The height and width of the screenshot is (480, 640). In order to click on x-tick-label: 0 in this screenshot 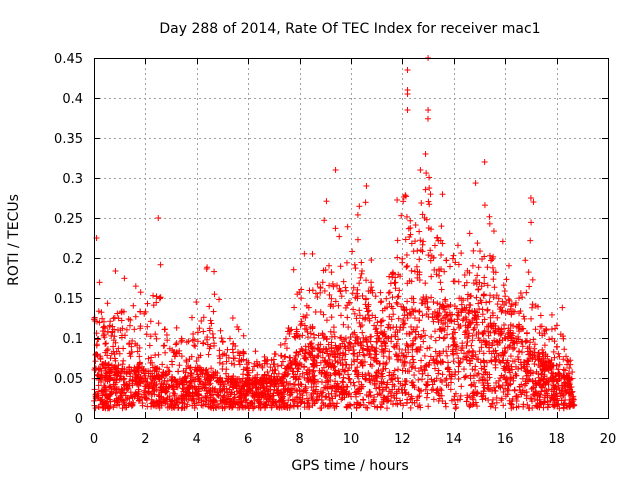, I will do `click(94, 439)`.